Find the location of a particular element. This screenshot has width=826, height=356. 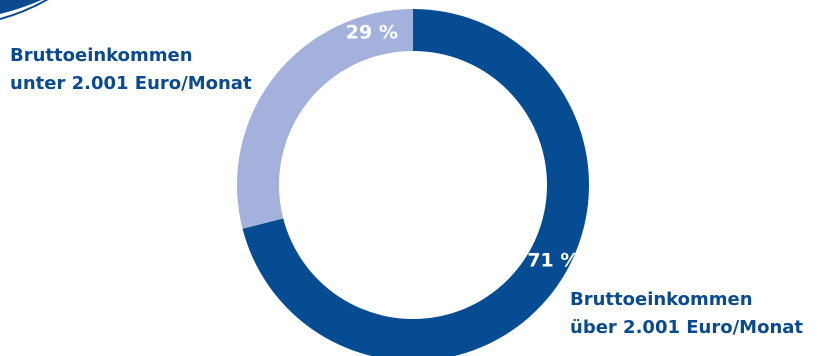

corner-decoration-line is located at coordinates (24, 10).